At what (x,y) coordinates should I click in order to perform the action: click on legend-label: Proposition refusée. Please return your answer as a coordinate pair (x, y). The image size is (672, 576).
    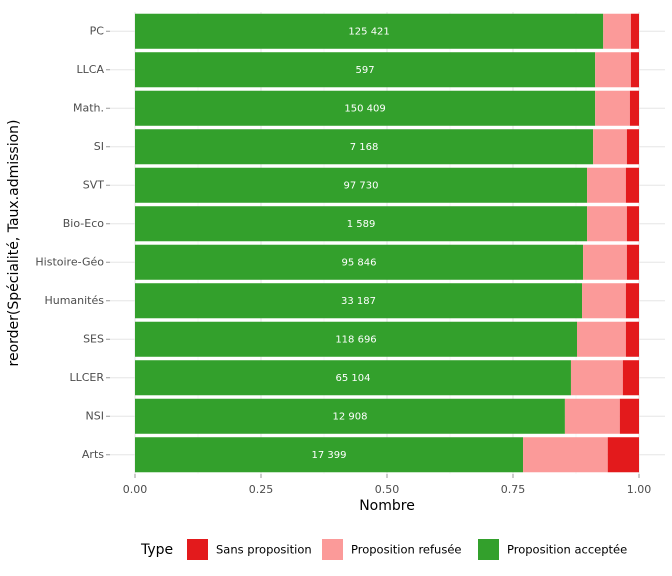
    Looking at the image, I should click on (406, 550).